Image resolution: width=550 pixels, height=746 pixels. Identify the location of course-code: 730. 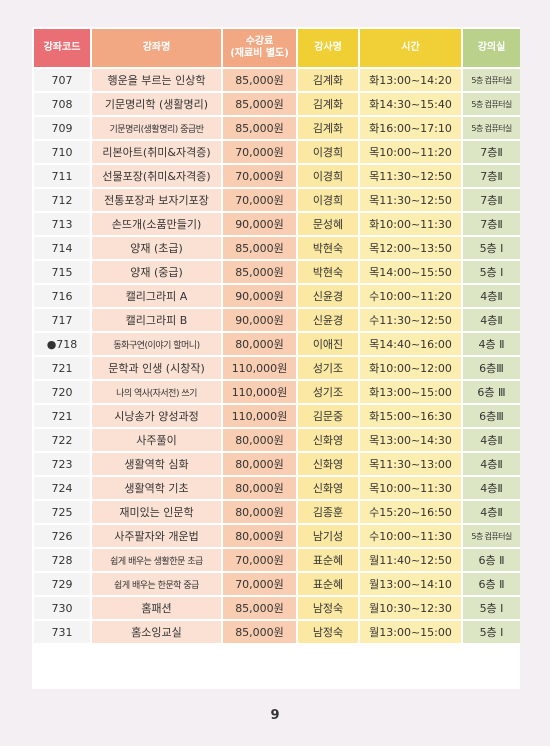
(62, 608).